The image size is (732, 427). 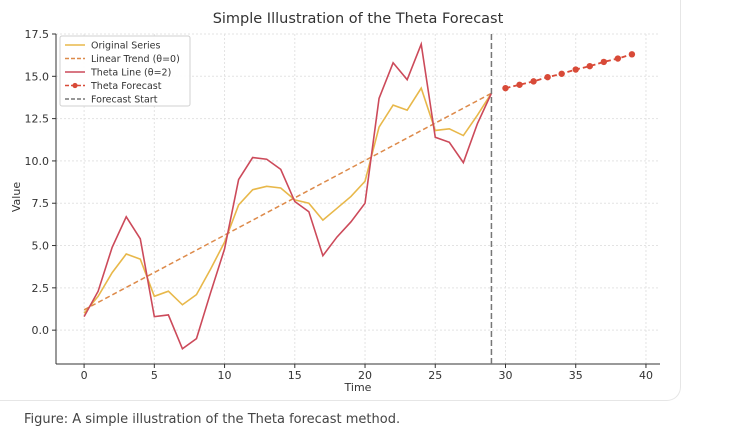 What do you see at coordinates (435, 375) in the screenshot?
I see `x-tick-label: 25` at bounding box center [435, 375].